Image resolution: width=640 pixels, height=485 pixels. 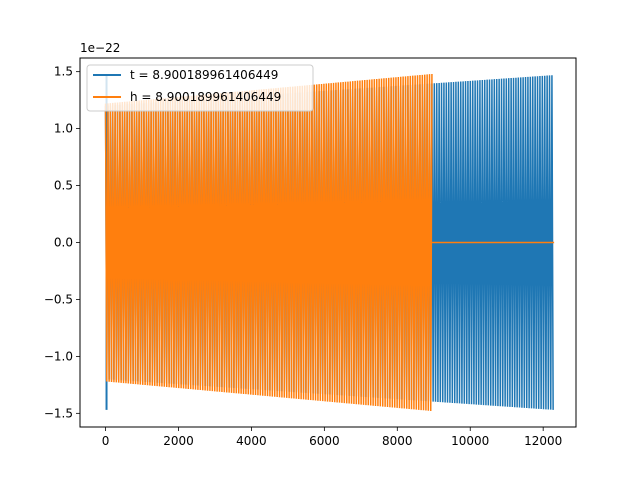 What do you see at coordinates (204, 75) in the screenshot?
I see `legend-label-t: t = 8.900189961406449` at bounding box center [204, 75].